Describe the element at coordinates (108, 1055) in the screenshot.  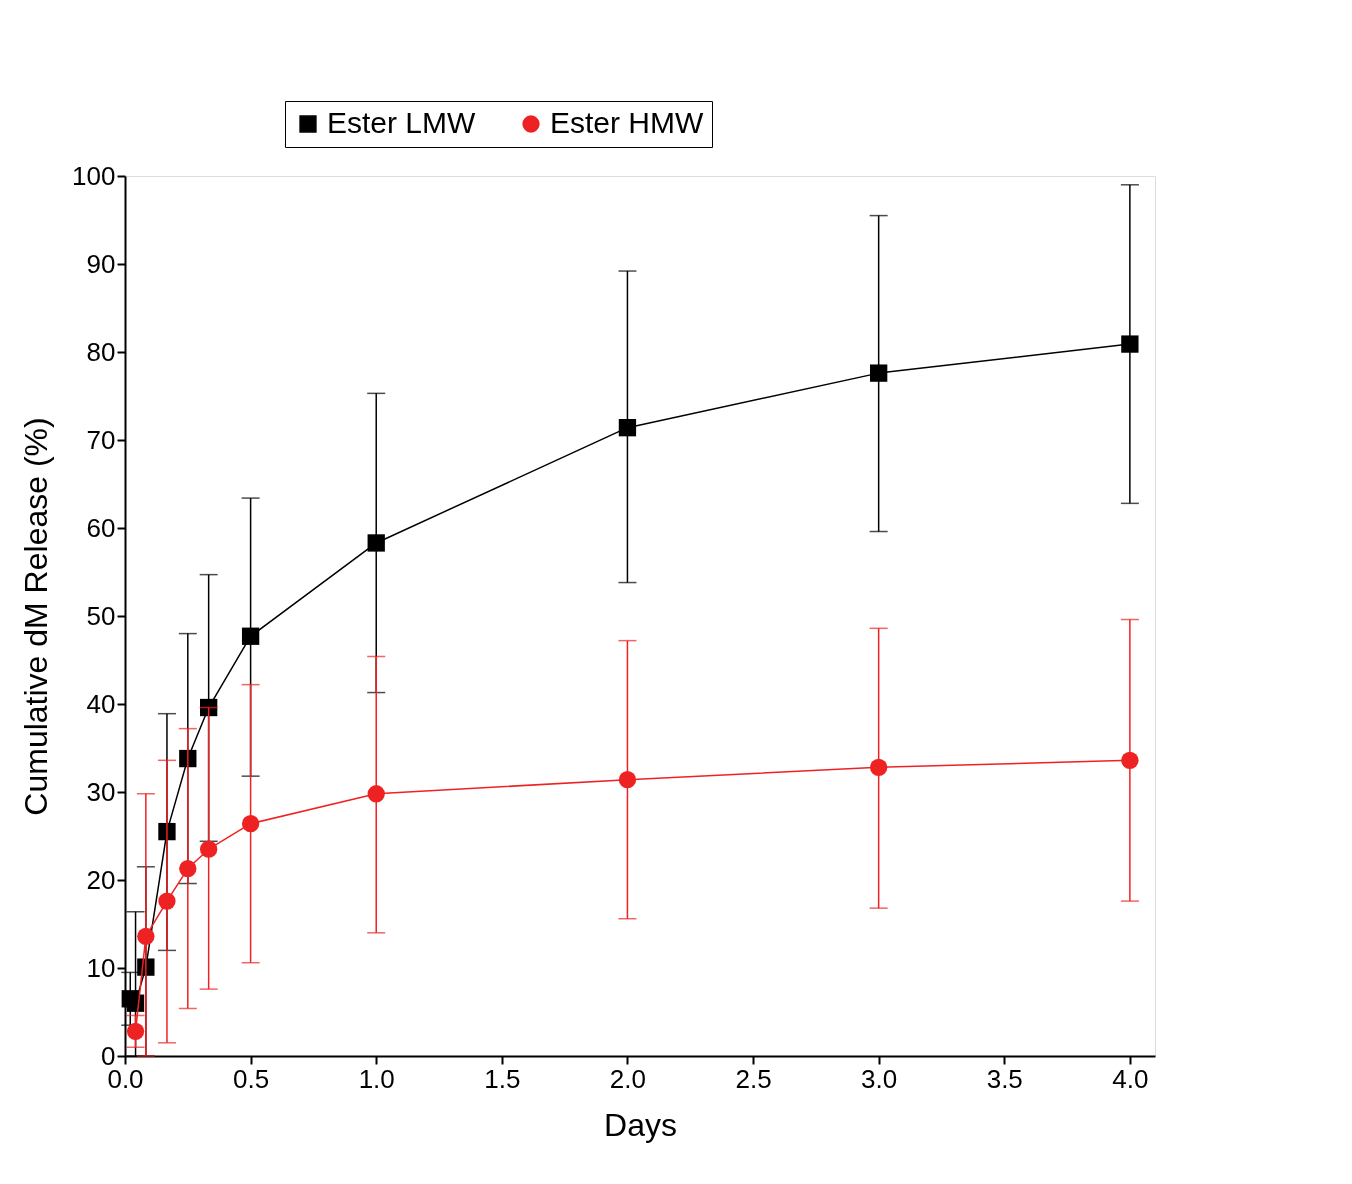
I see `y-tick-label: 0` at that location.